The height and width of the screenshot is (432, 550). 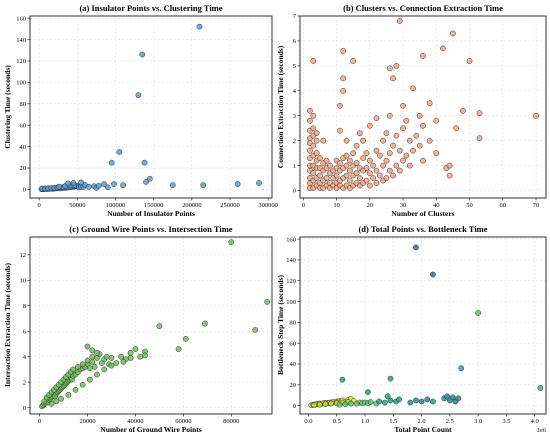 I want to click on y-tick-label: 60, so click(x=293, y=343).